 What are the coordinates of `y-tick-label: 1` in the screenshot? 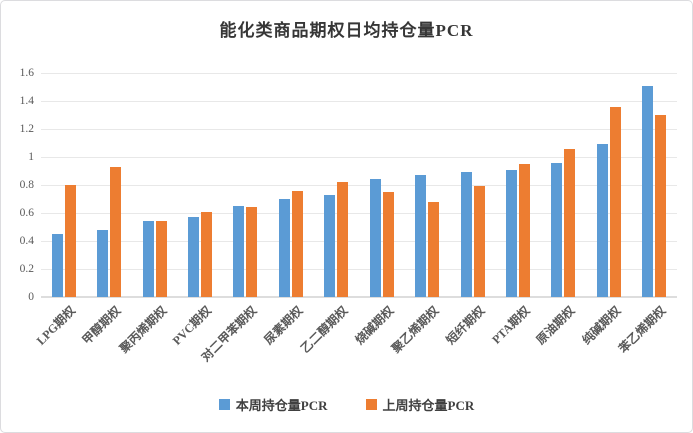 It's located at (31, 157).